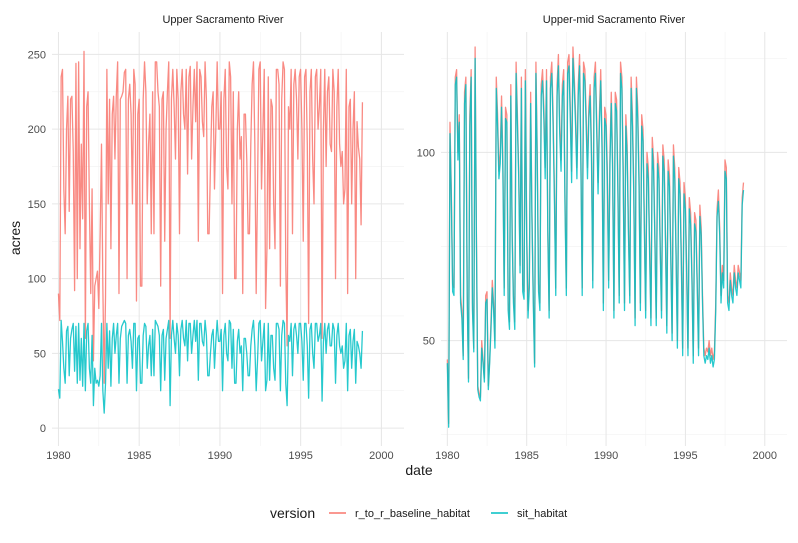  What do you see at coordinates (292, 513) in the screenshot?
I see `legend-title: version` at bounding box center [292, 513].